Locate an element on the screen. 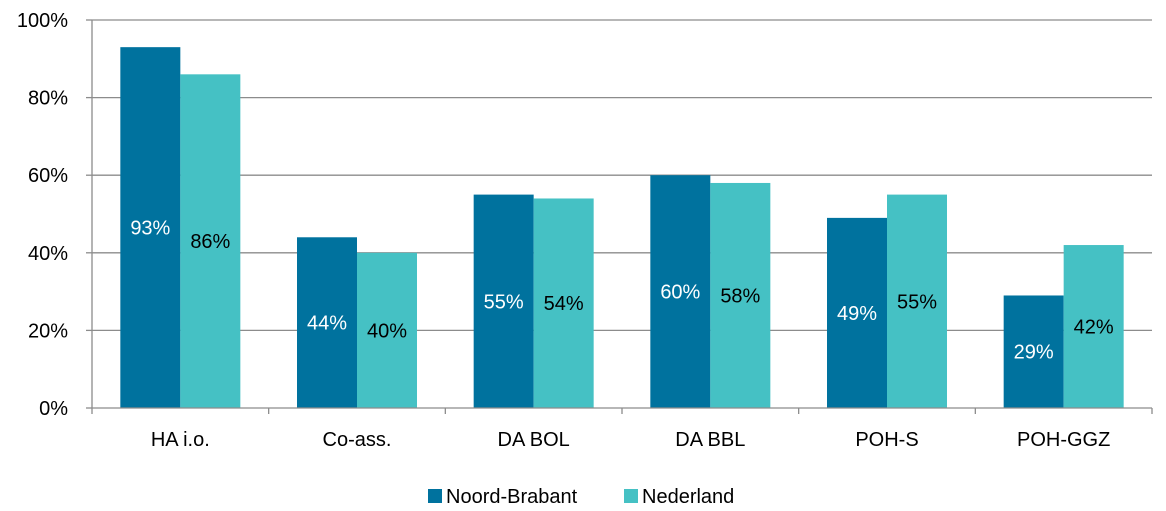  data-label: 49% is located at coordinates (857, 314).